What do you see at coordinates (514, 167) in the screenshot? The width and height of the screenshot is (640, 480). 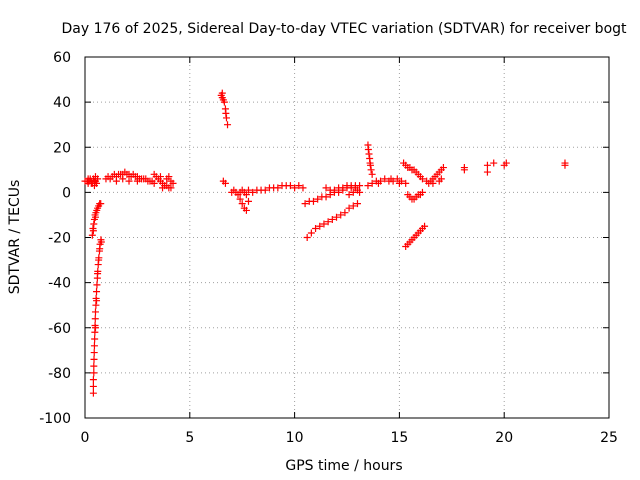 I see `series-late-points` at bounding box center [514, 167].